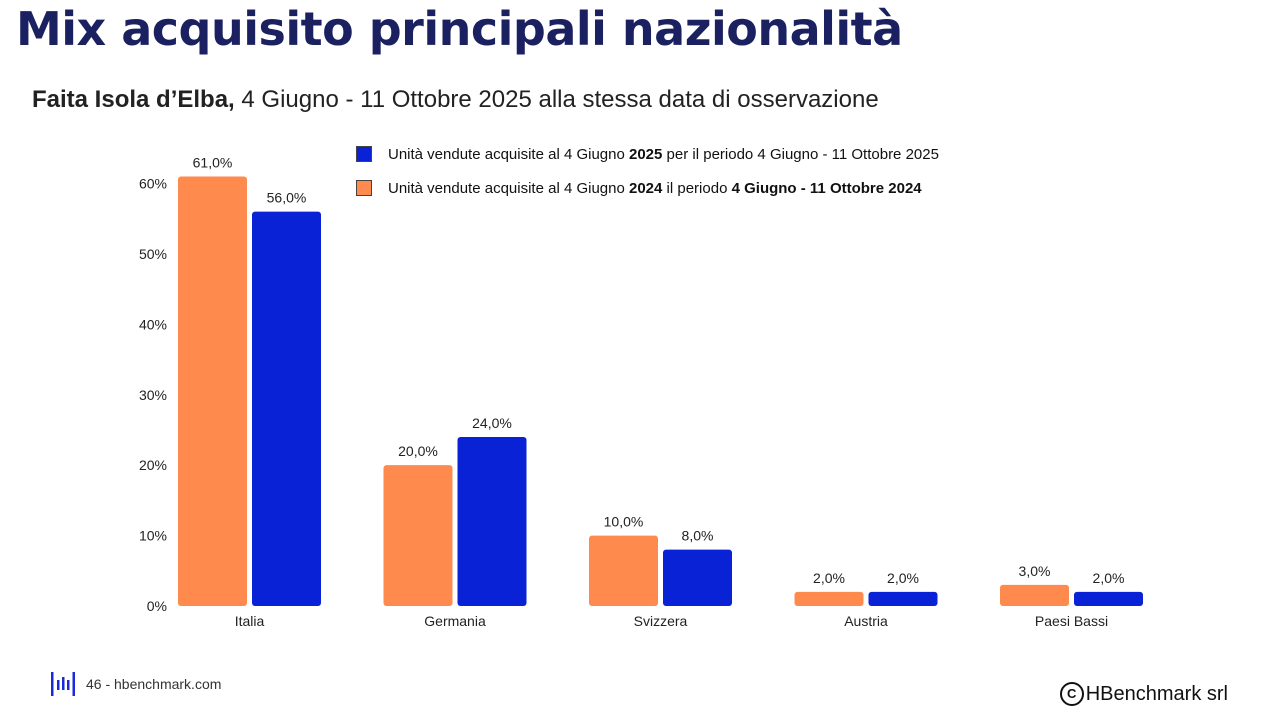  I want to click on data-label: 61,0%, so click(213, 162).